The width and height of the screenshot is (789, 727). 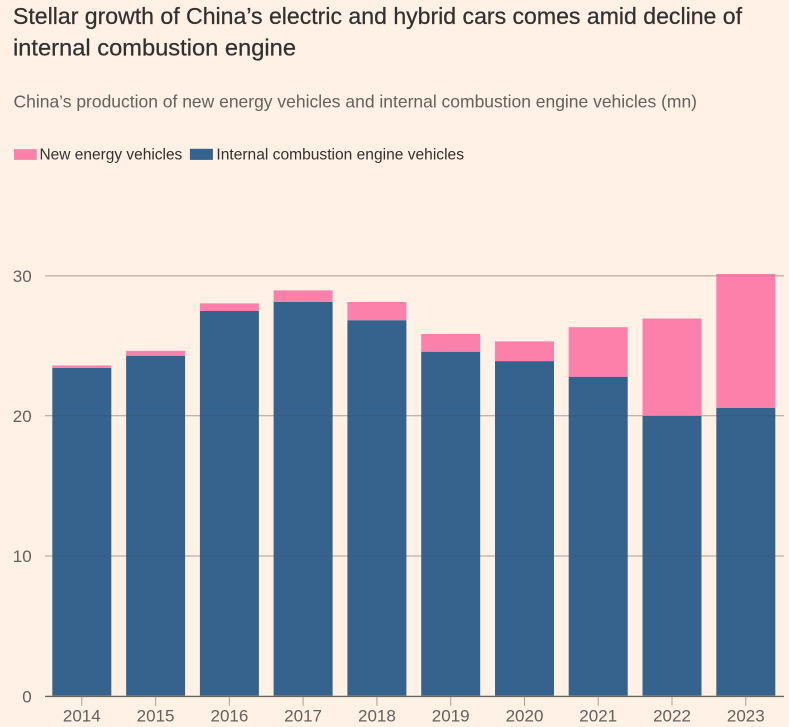 I want to click on svg-text: internal combustion engine, so click(x=154, y=47).